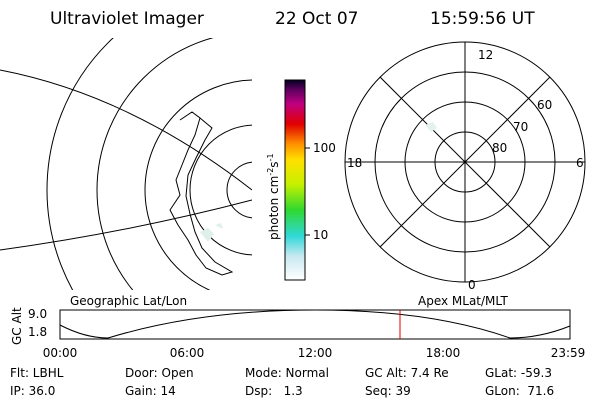 The height and width of the screenshot is (400, 600). What do you see at coordinates (520, 127) in the screenshot?
I see `lat-label: 70` at bounding box center [520, 127].